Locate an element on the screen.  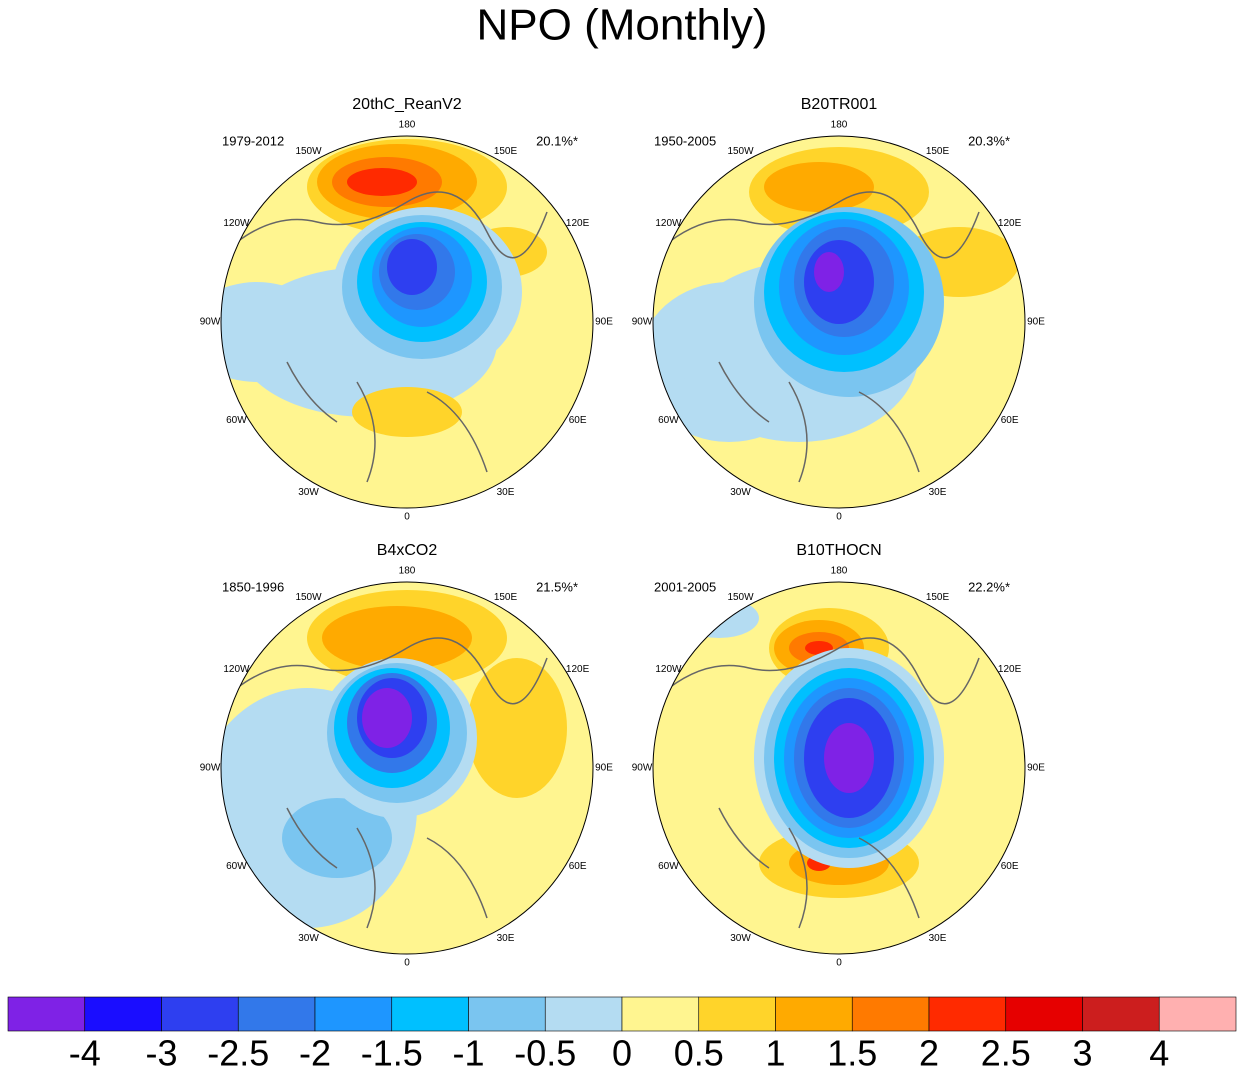
colorbar-label: -2.5 is located at coordinates (238, 1053).